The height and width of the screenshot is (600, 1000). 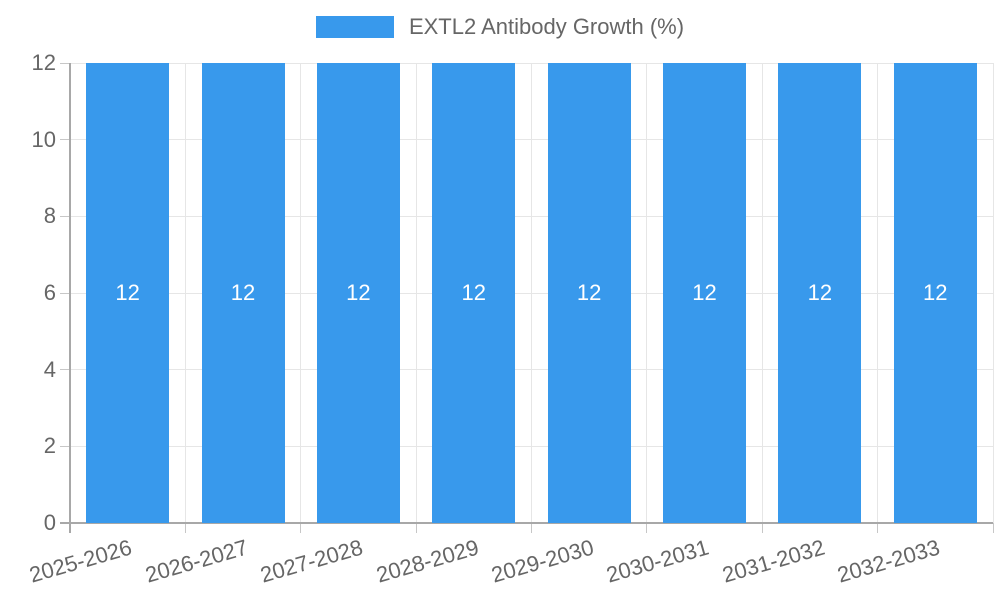 What do you see at coordinates (196, 561) in the screenshot?
I see `x-tick-label: 2026-2027` at bounding box center [196, 561].